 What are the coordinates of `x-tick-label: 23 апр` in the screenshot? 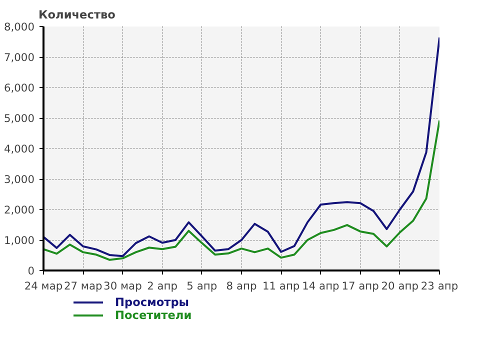 It's located at (439, 286).